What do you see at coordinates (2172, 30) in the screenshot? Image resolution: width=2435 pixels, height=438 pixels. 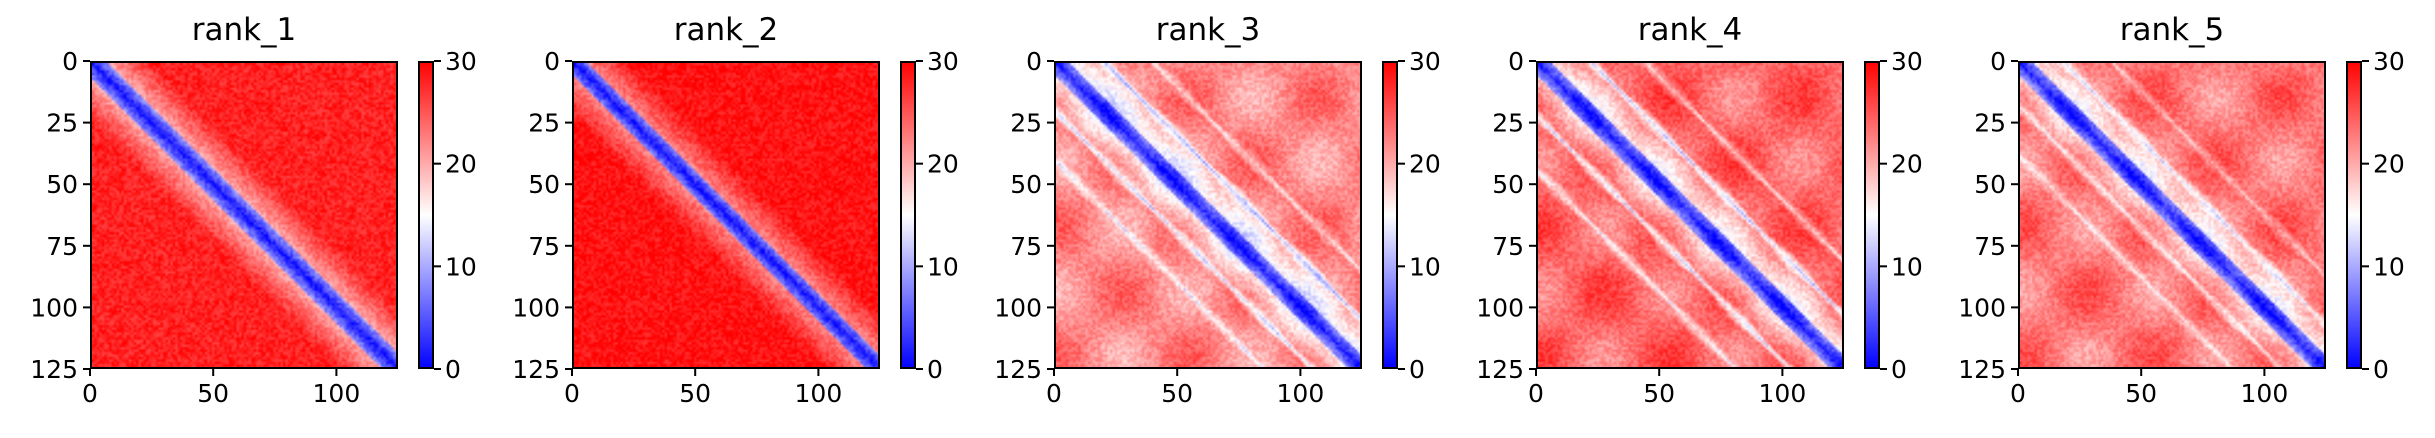 I see `chart-title: rank_5` at bounding box center [2172, 30].